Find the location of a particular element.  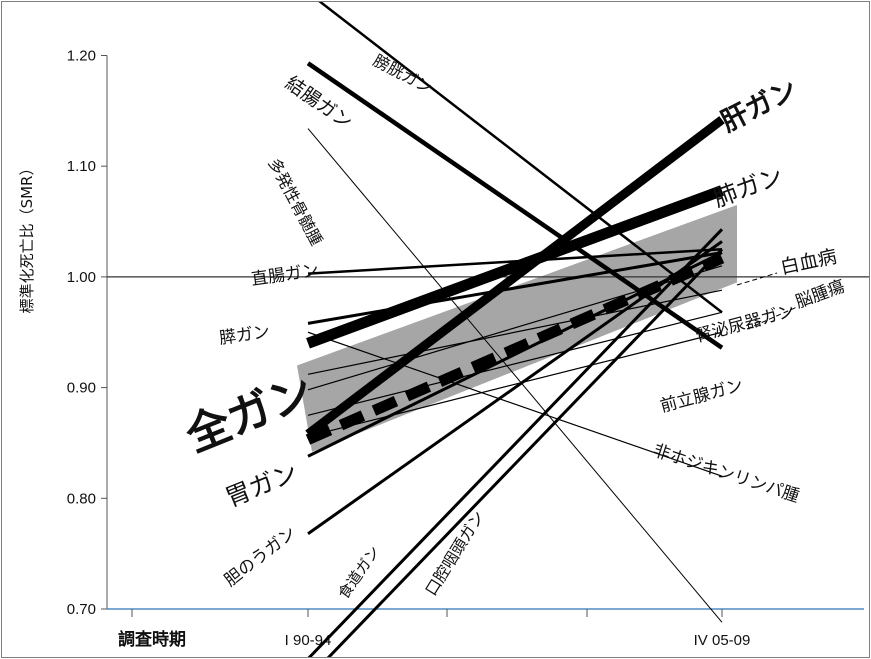

series-label-14: 胆のうガン is located at coordinates (260, 557).